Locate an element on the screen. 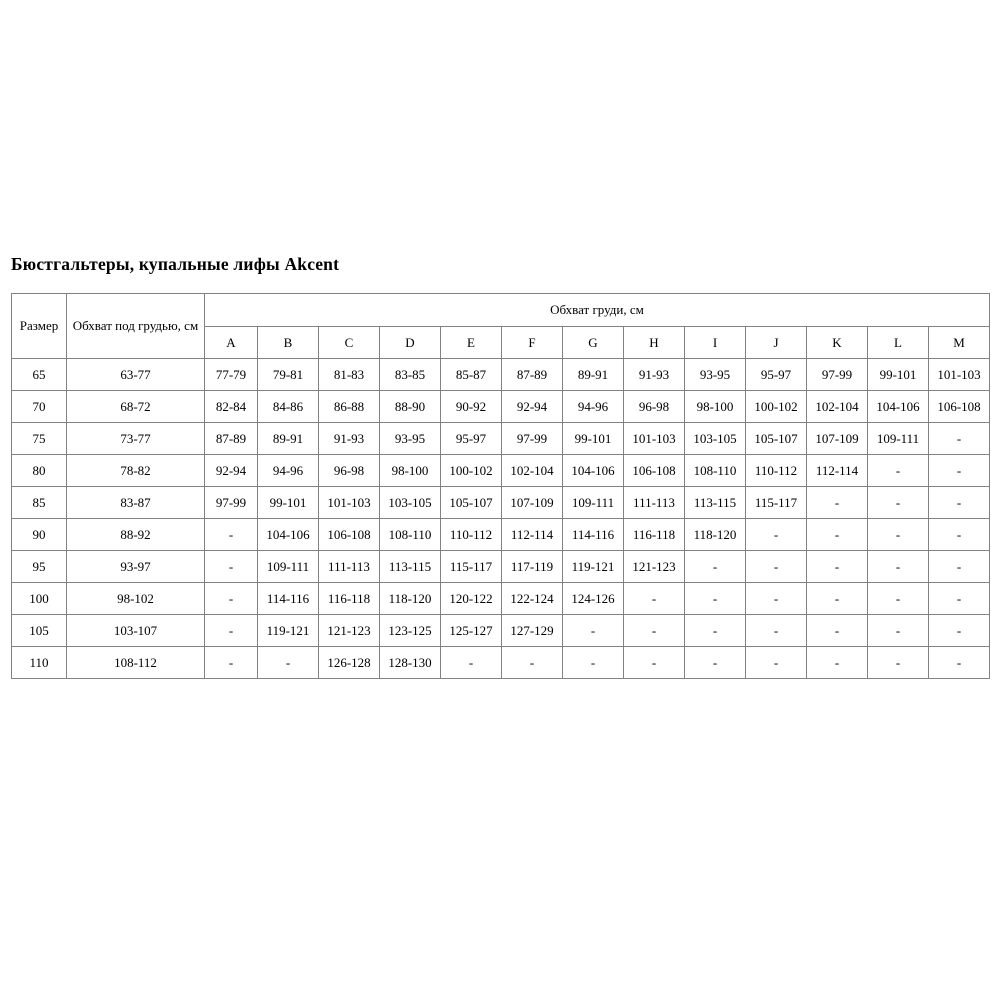 The width and height of the screenshot is (1000, 1000). size-cell: 90 is located at coordinates (39, 534).